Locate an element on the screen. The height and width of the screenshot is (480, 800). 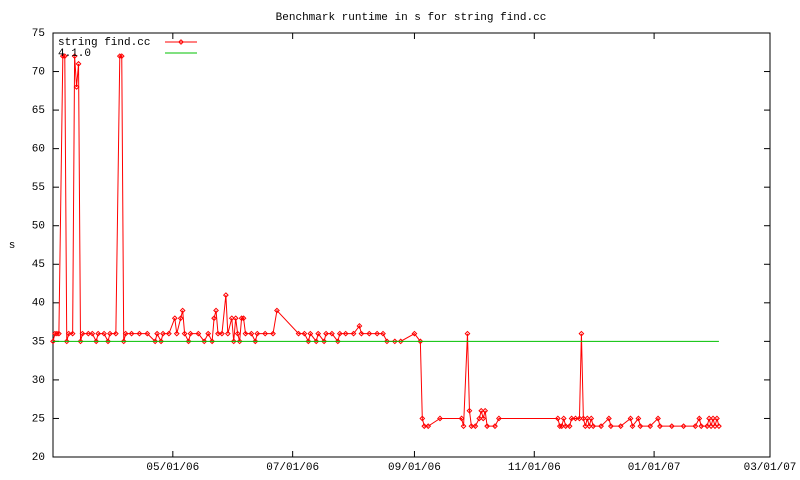
y-tick-label: 25 is located at coordinates (38, 419).